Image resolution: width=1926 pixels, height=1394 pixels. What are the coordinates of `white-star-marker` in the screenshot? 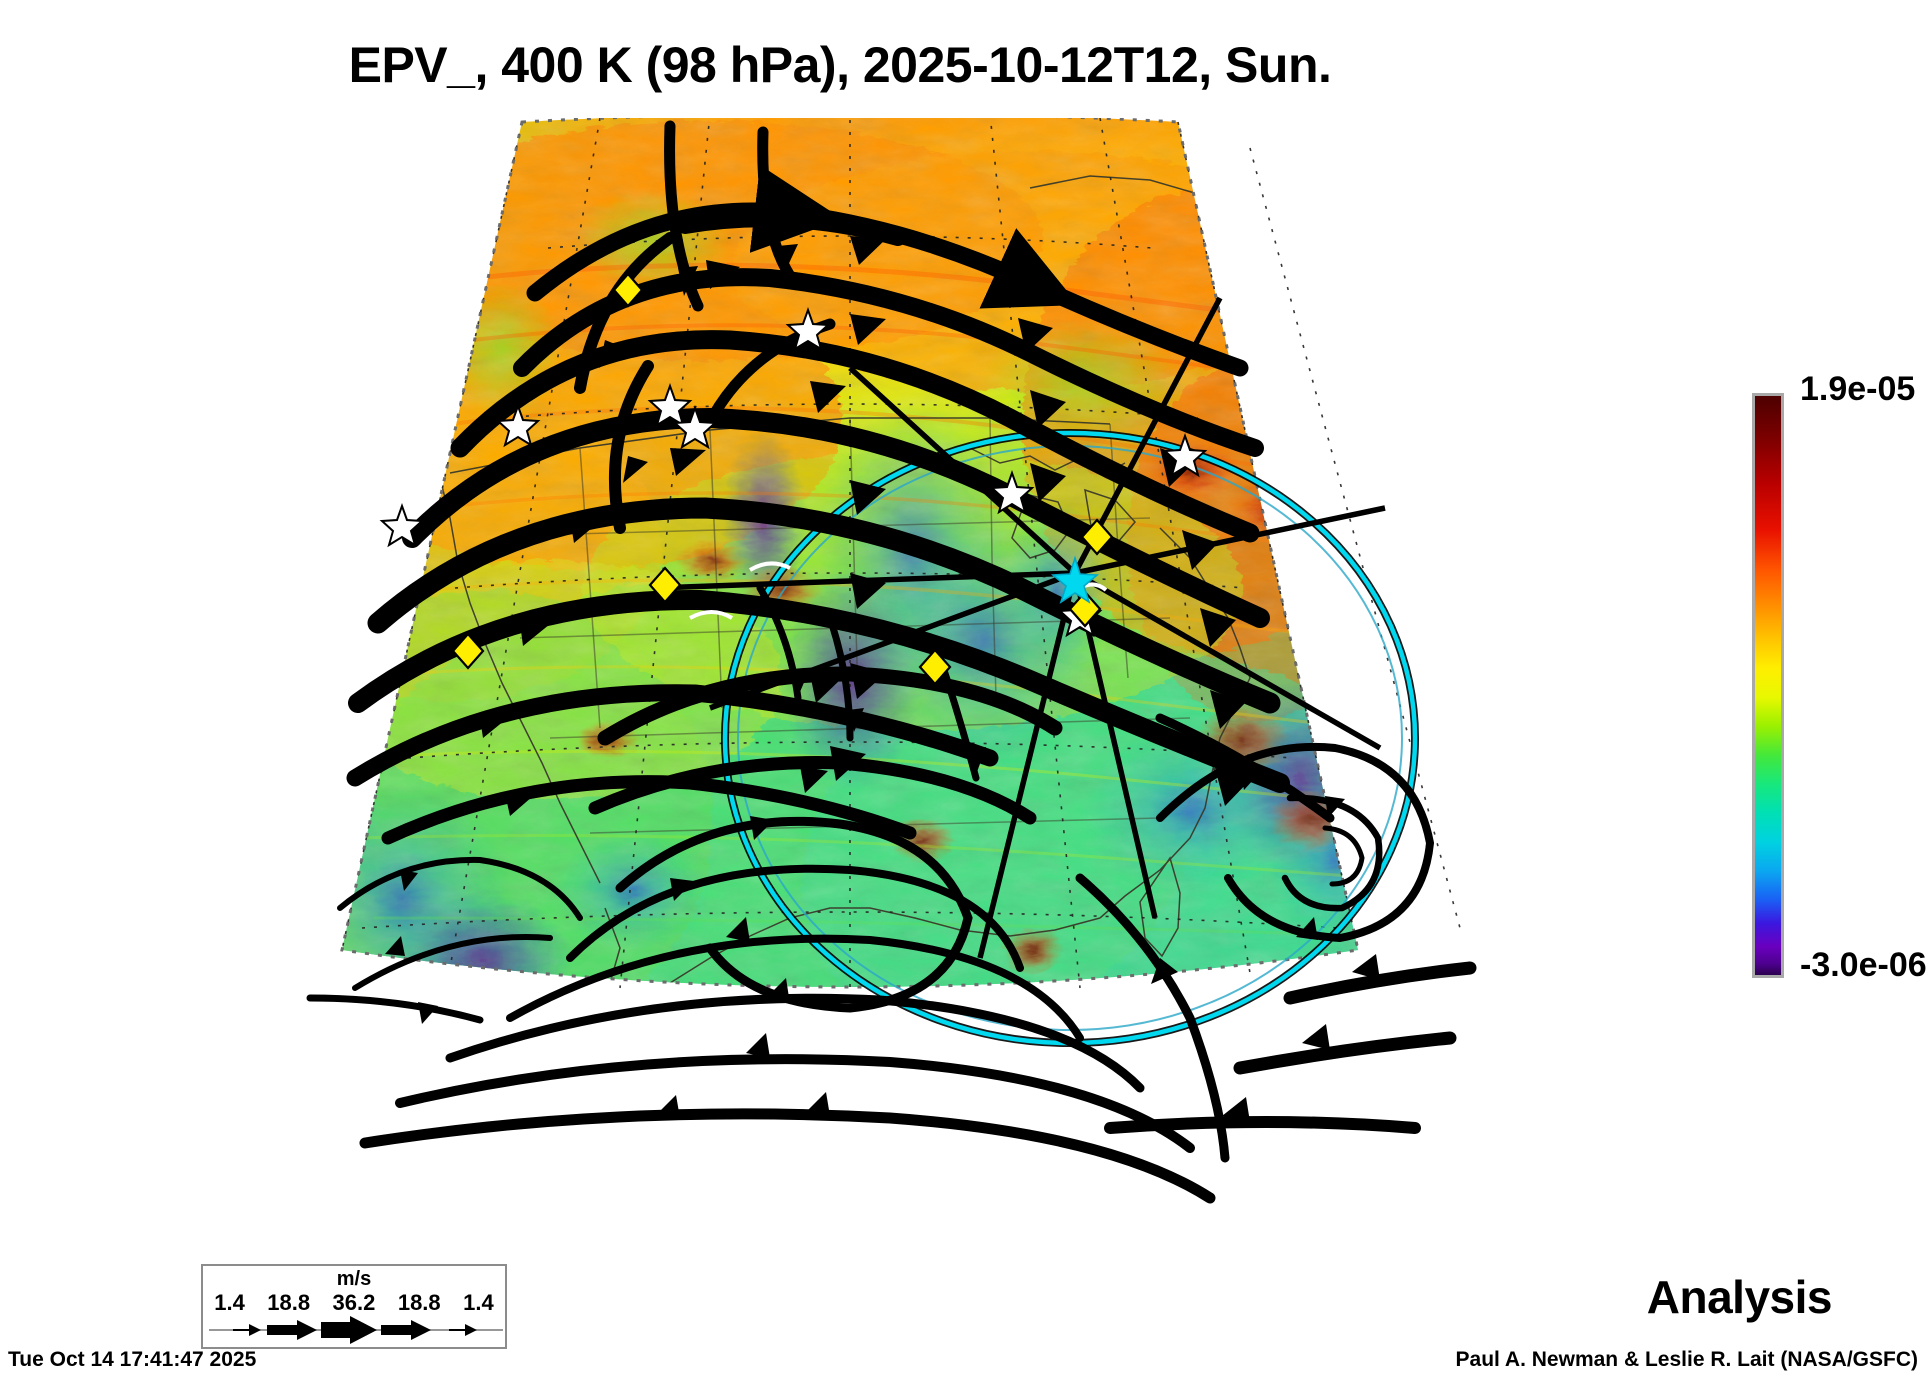 It's located at (793, 472).